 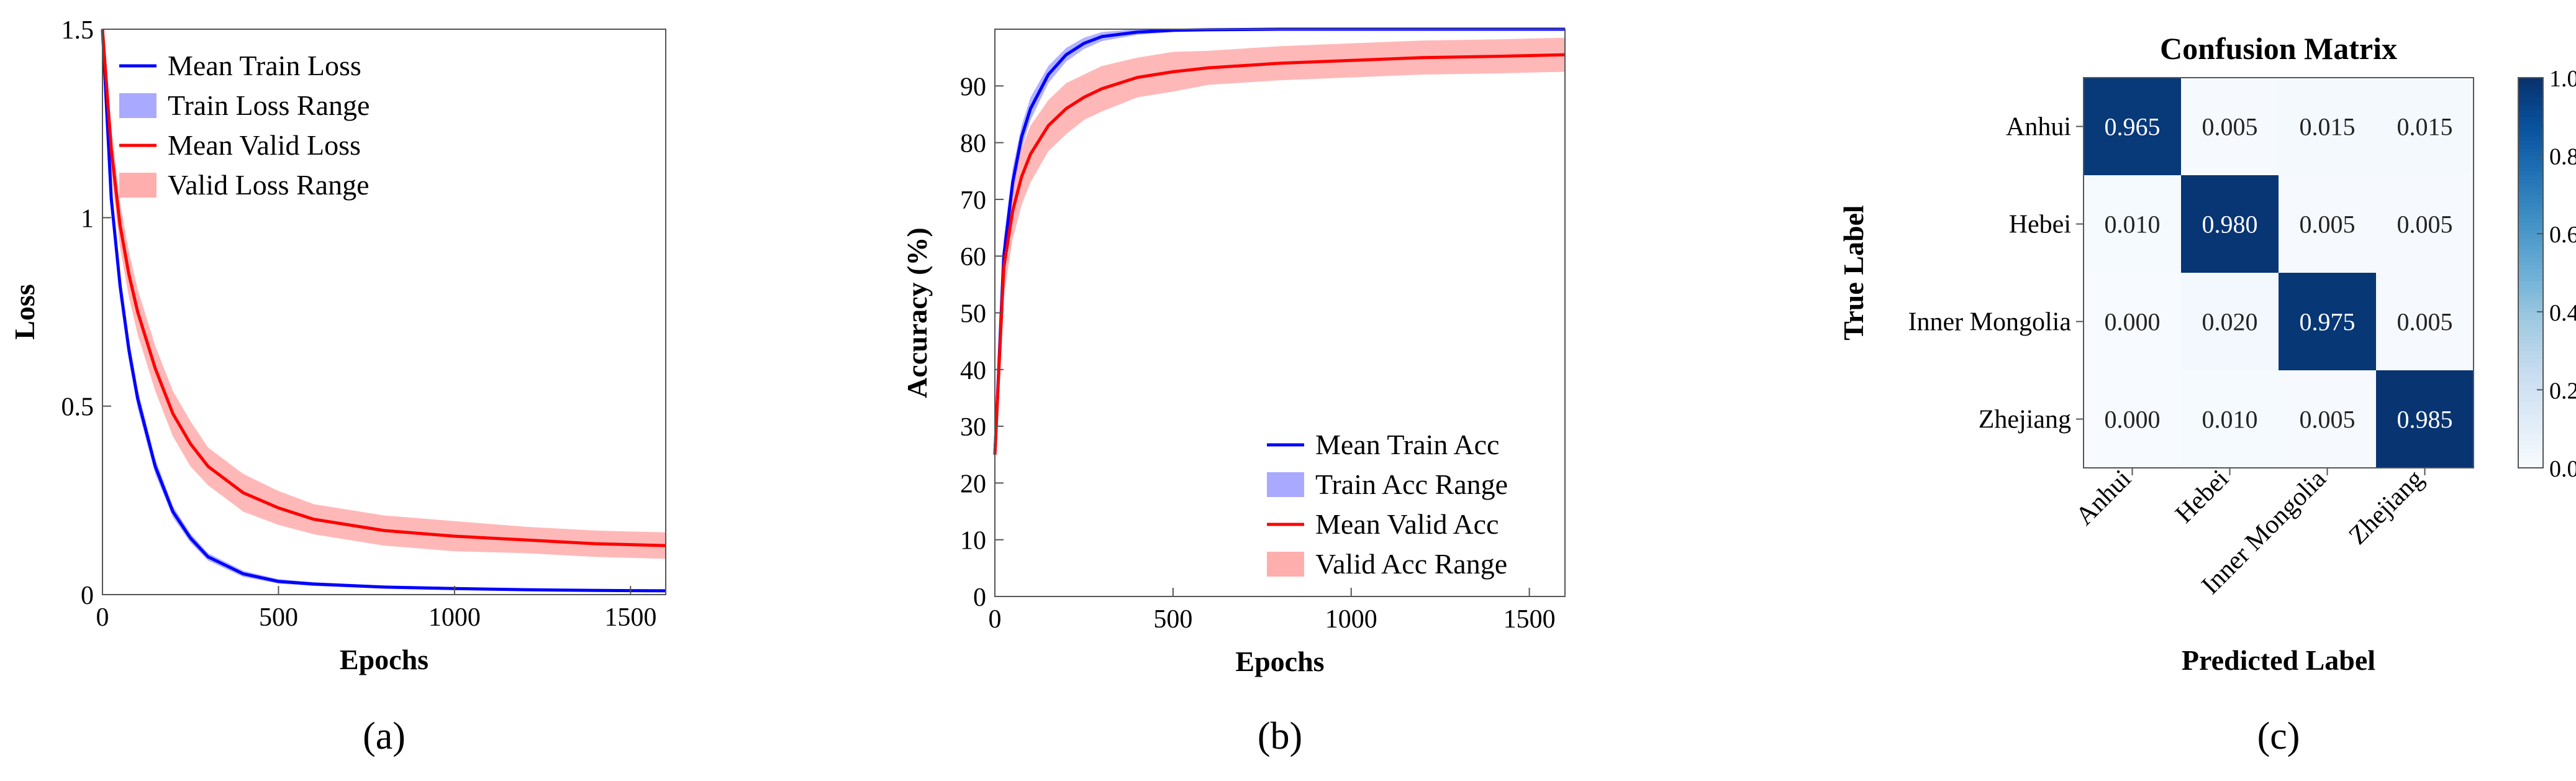 I want to click on b-y-tick-label: 60, so click(x=973, y=257).